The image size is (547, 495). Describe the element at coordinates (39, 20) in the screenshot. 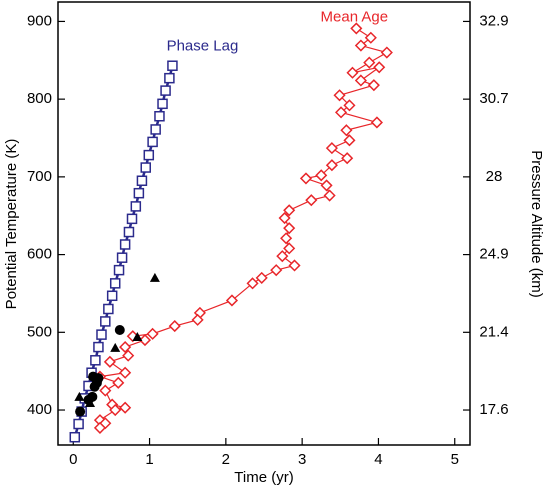

I see `y-tick-label: 900` at that location.